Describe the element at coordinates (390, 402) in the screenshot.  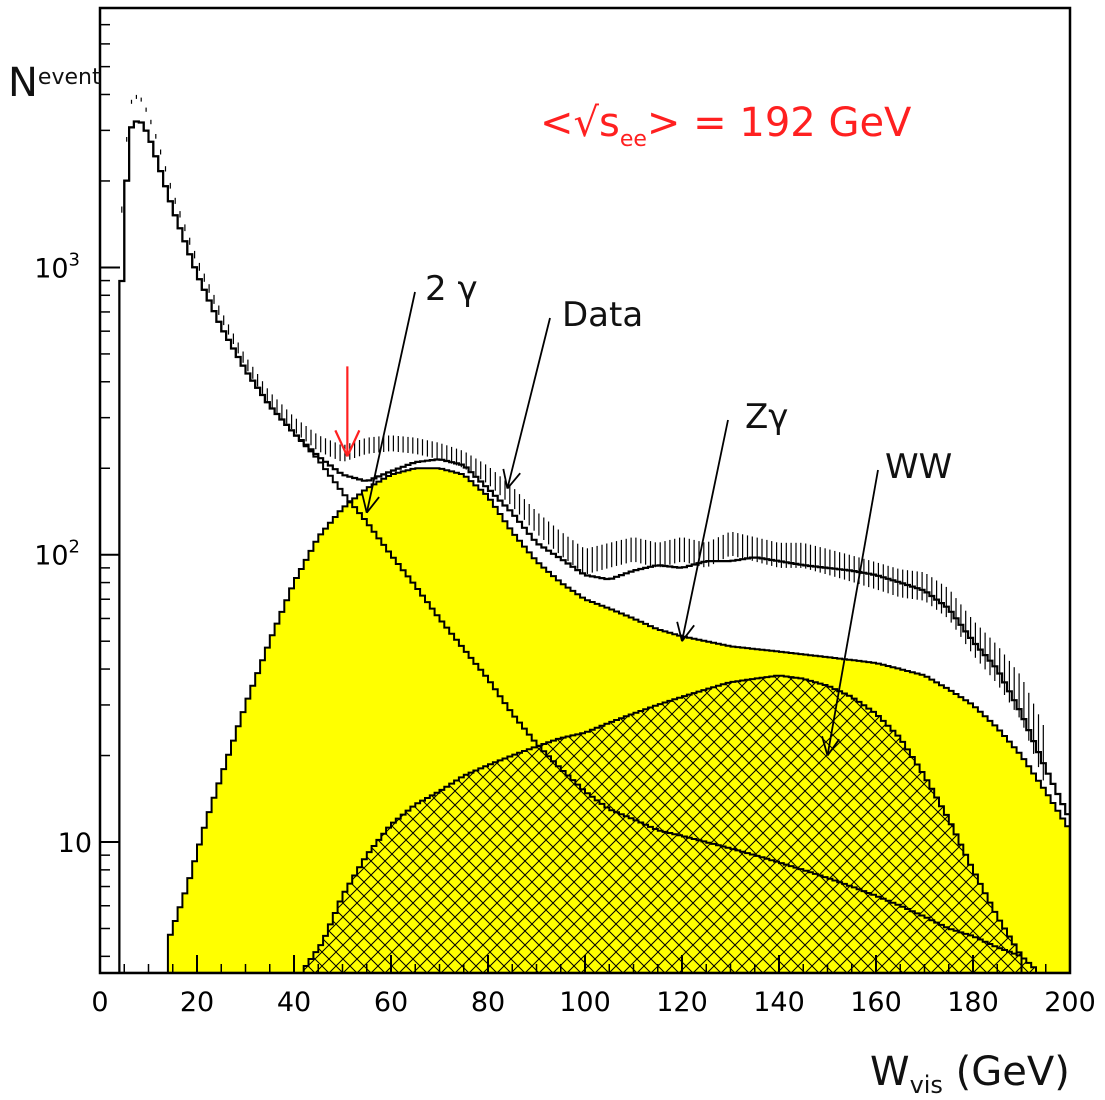
I see `arrow-two-gamma` at that location.